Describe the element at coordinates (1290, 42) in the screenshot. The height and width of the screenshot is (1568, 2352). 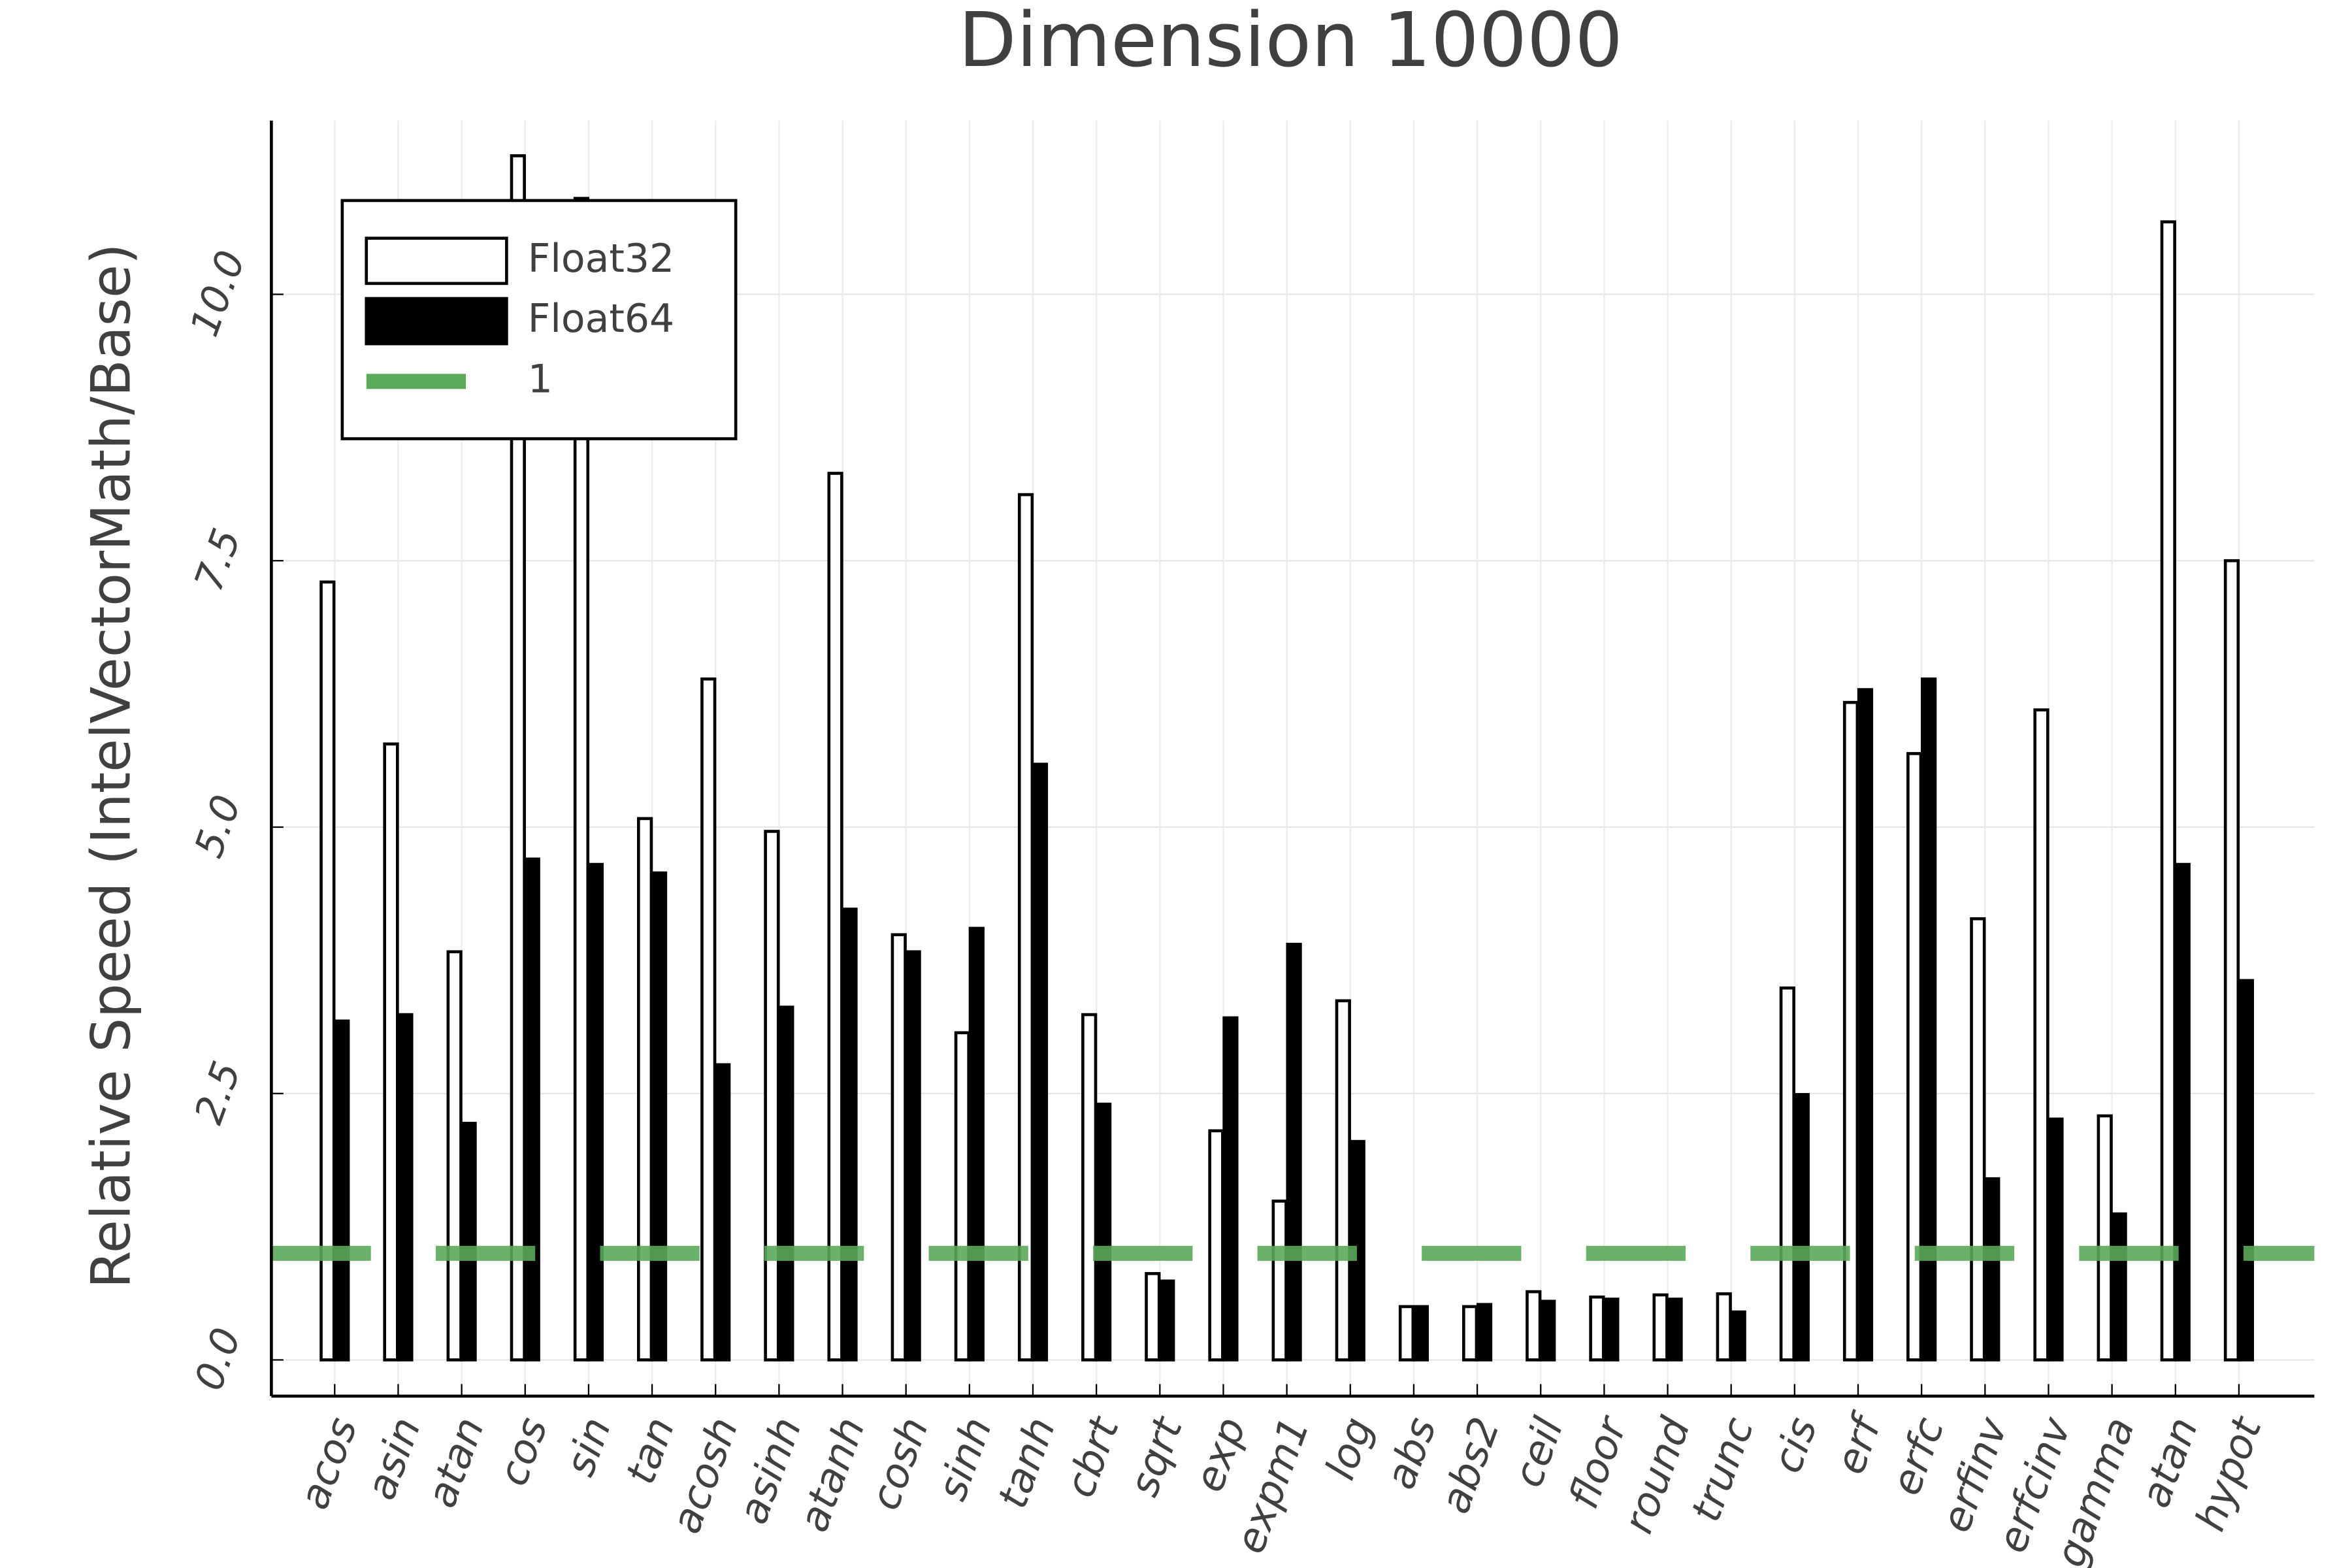
I see `chart-title: Dimension 10000` at that location.